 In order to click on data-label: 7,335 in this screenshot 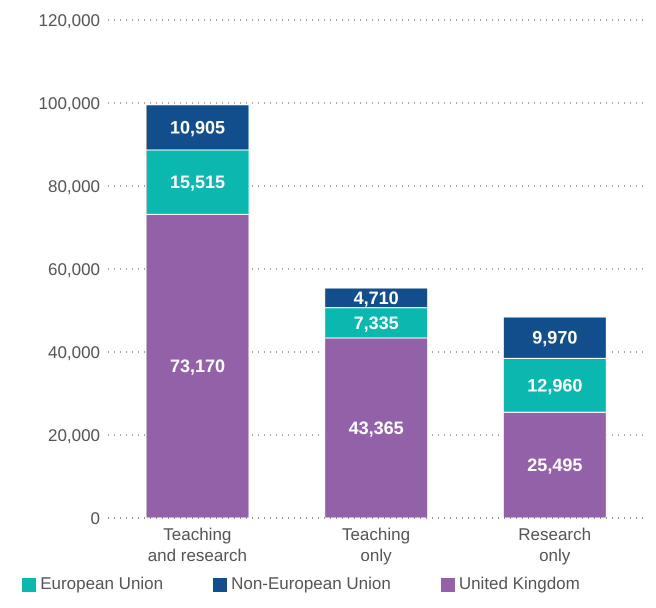, I will do `click(376, 322)`.